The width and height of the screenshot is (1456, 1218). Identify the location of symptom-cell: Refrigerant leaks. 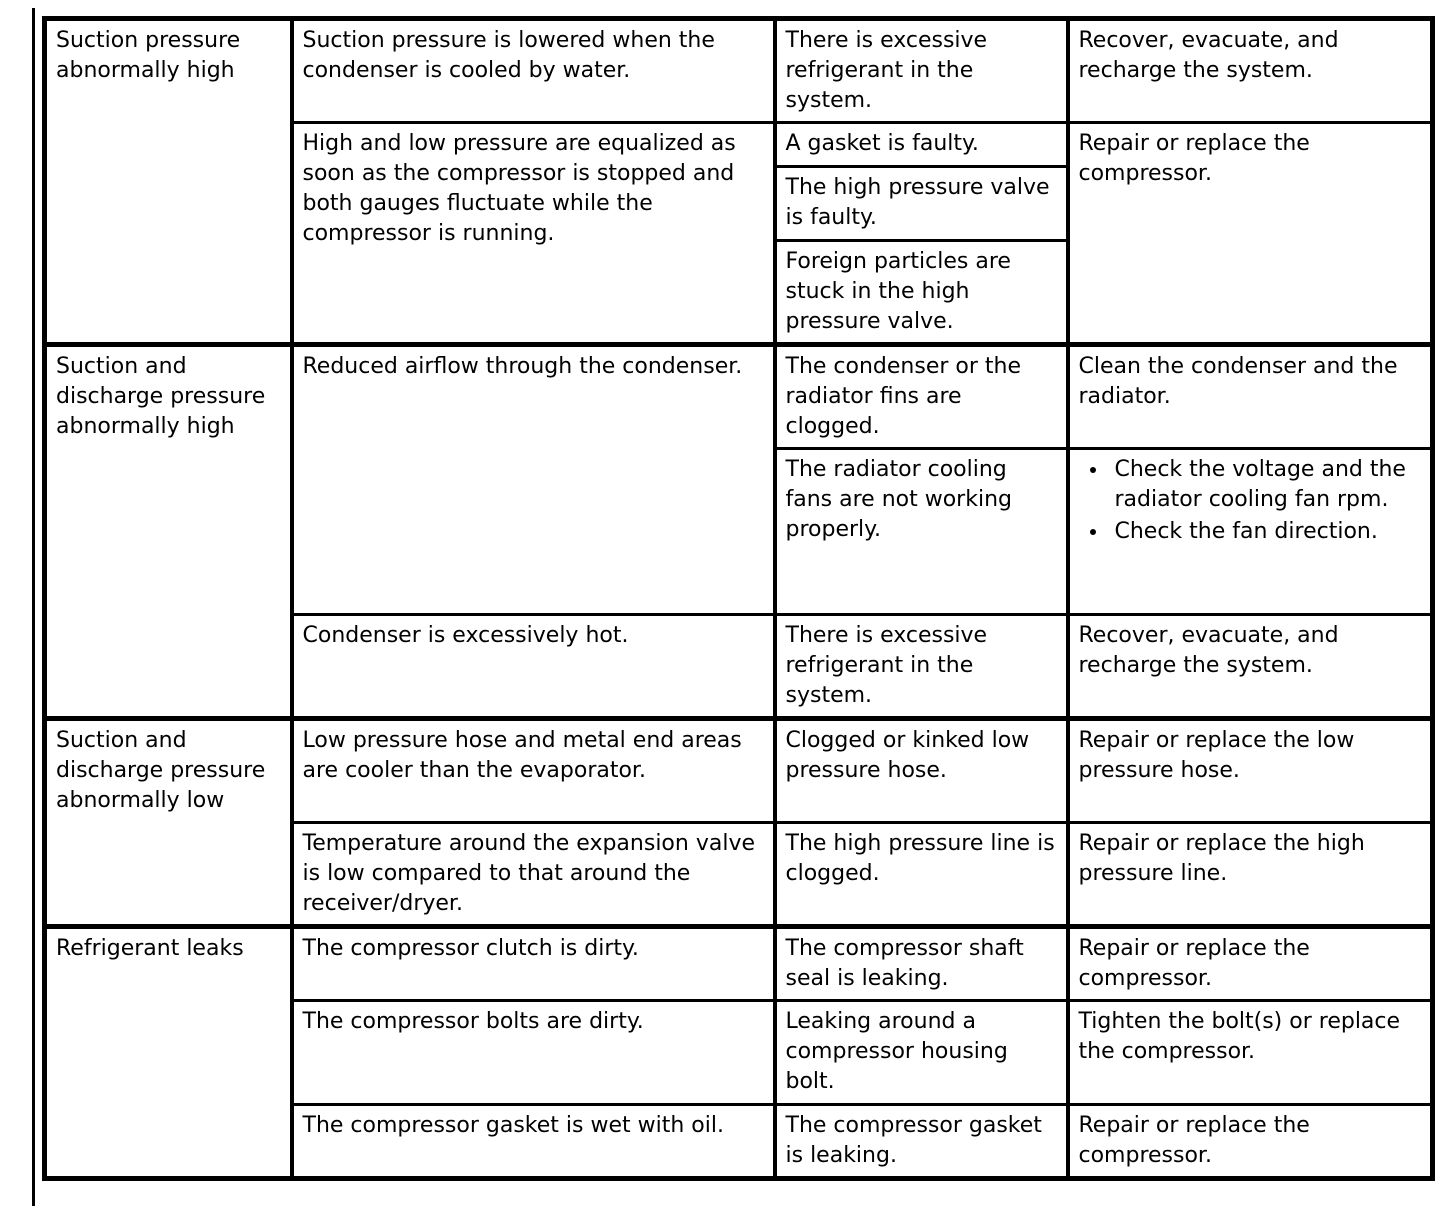
(168, 1052).